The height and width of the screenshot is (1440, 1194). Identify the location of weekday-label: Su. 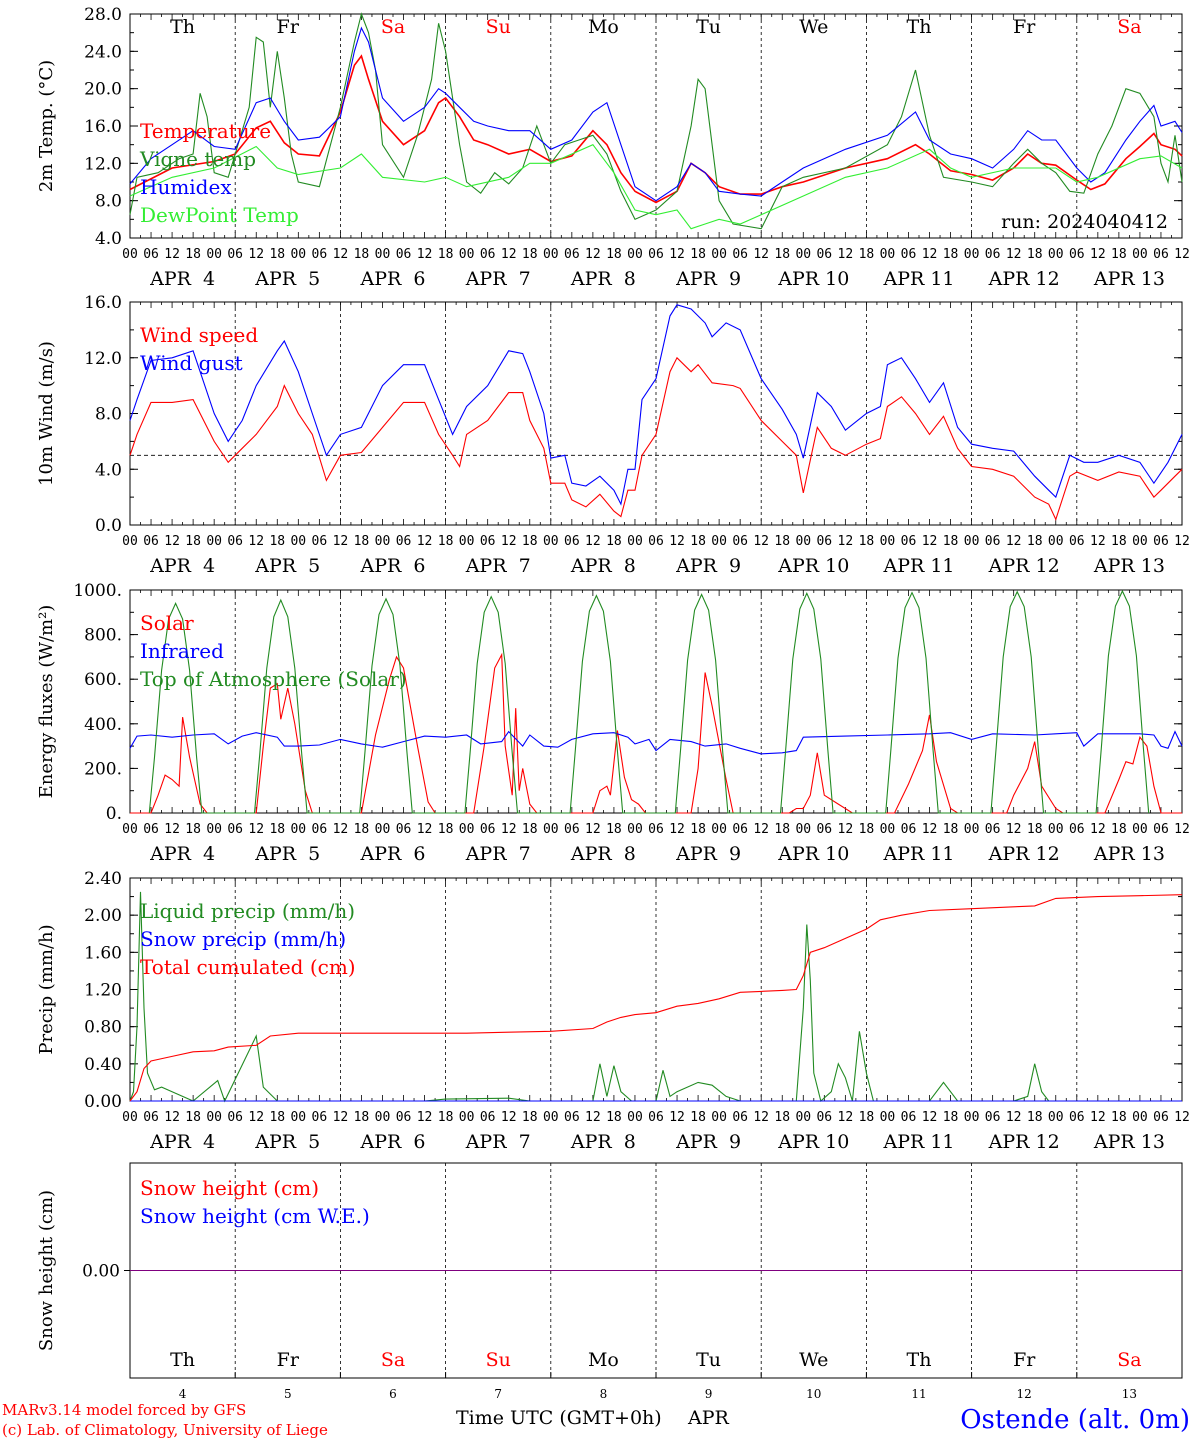
(498, 27).